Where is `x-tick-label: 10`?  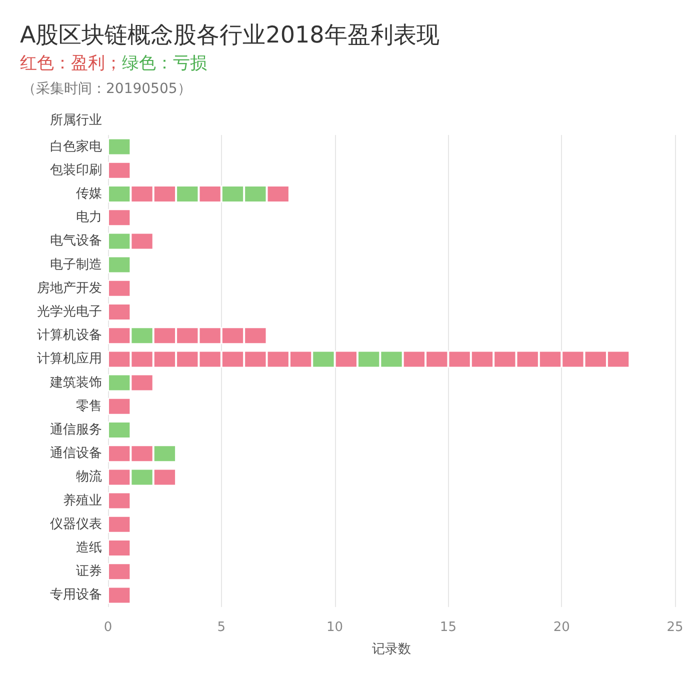 x-tick-label: 10 is located at coordinates (335, 627).